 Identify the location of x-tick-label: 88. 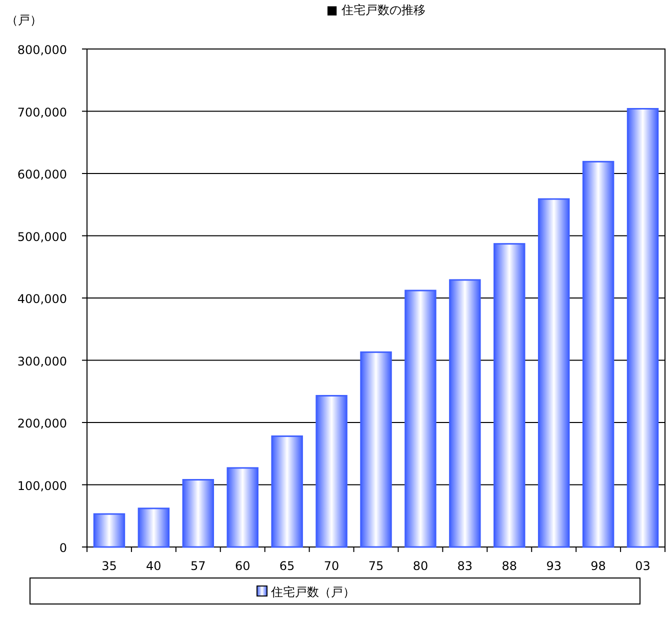
(510, 566).